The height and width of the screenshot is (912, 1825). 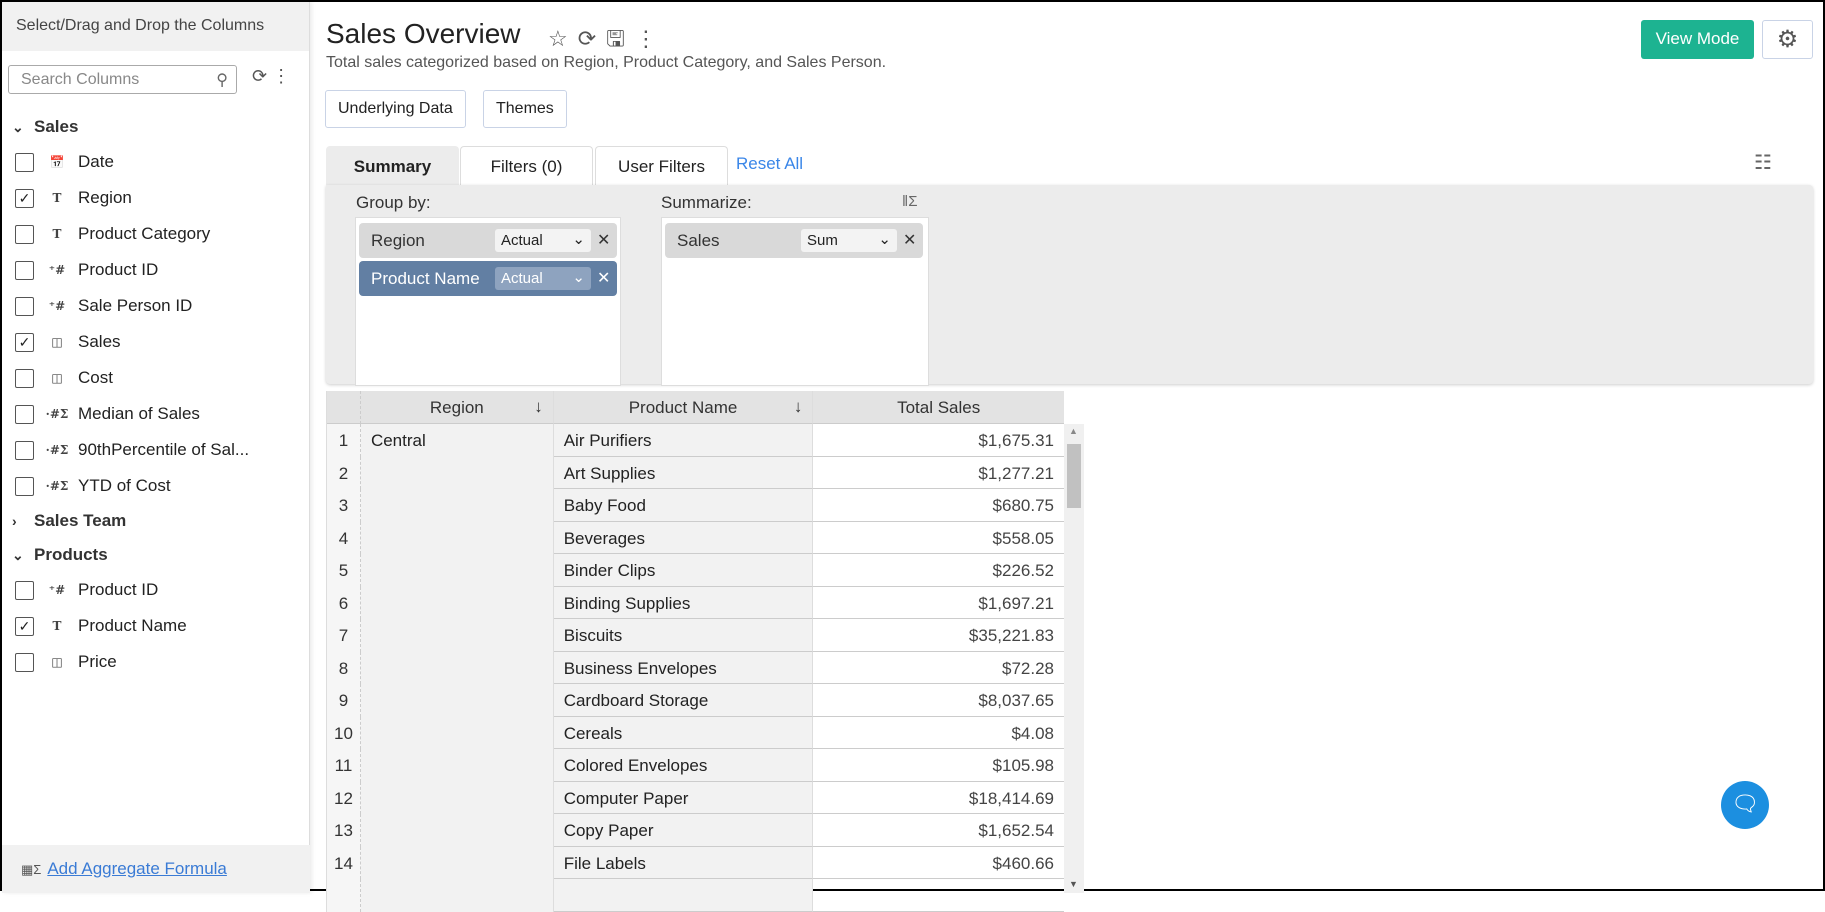 What do you see at coordinates (620, 38) in the screenshot?
I see `save-icon: 🖫` at bounding box center [620, 38].